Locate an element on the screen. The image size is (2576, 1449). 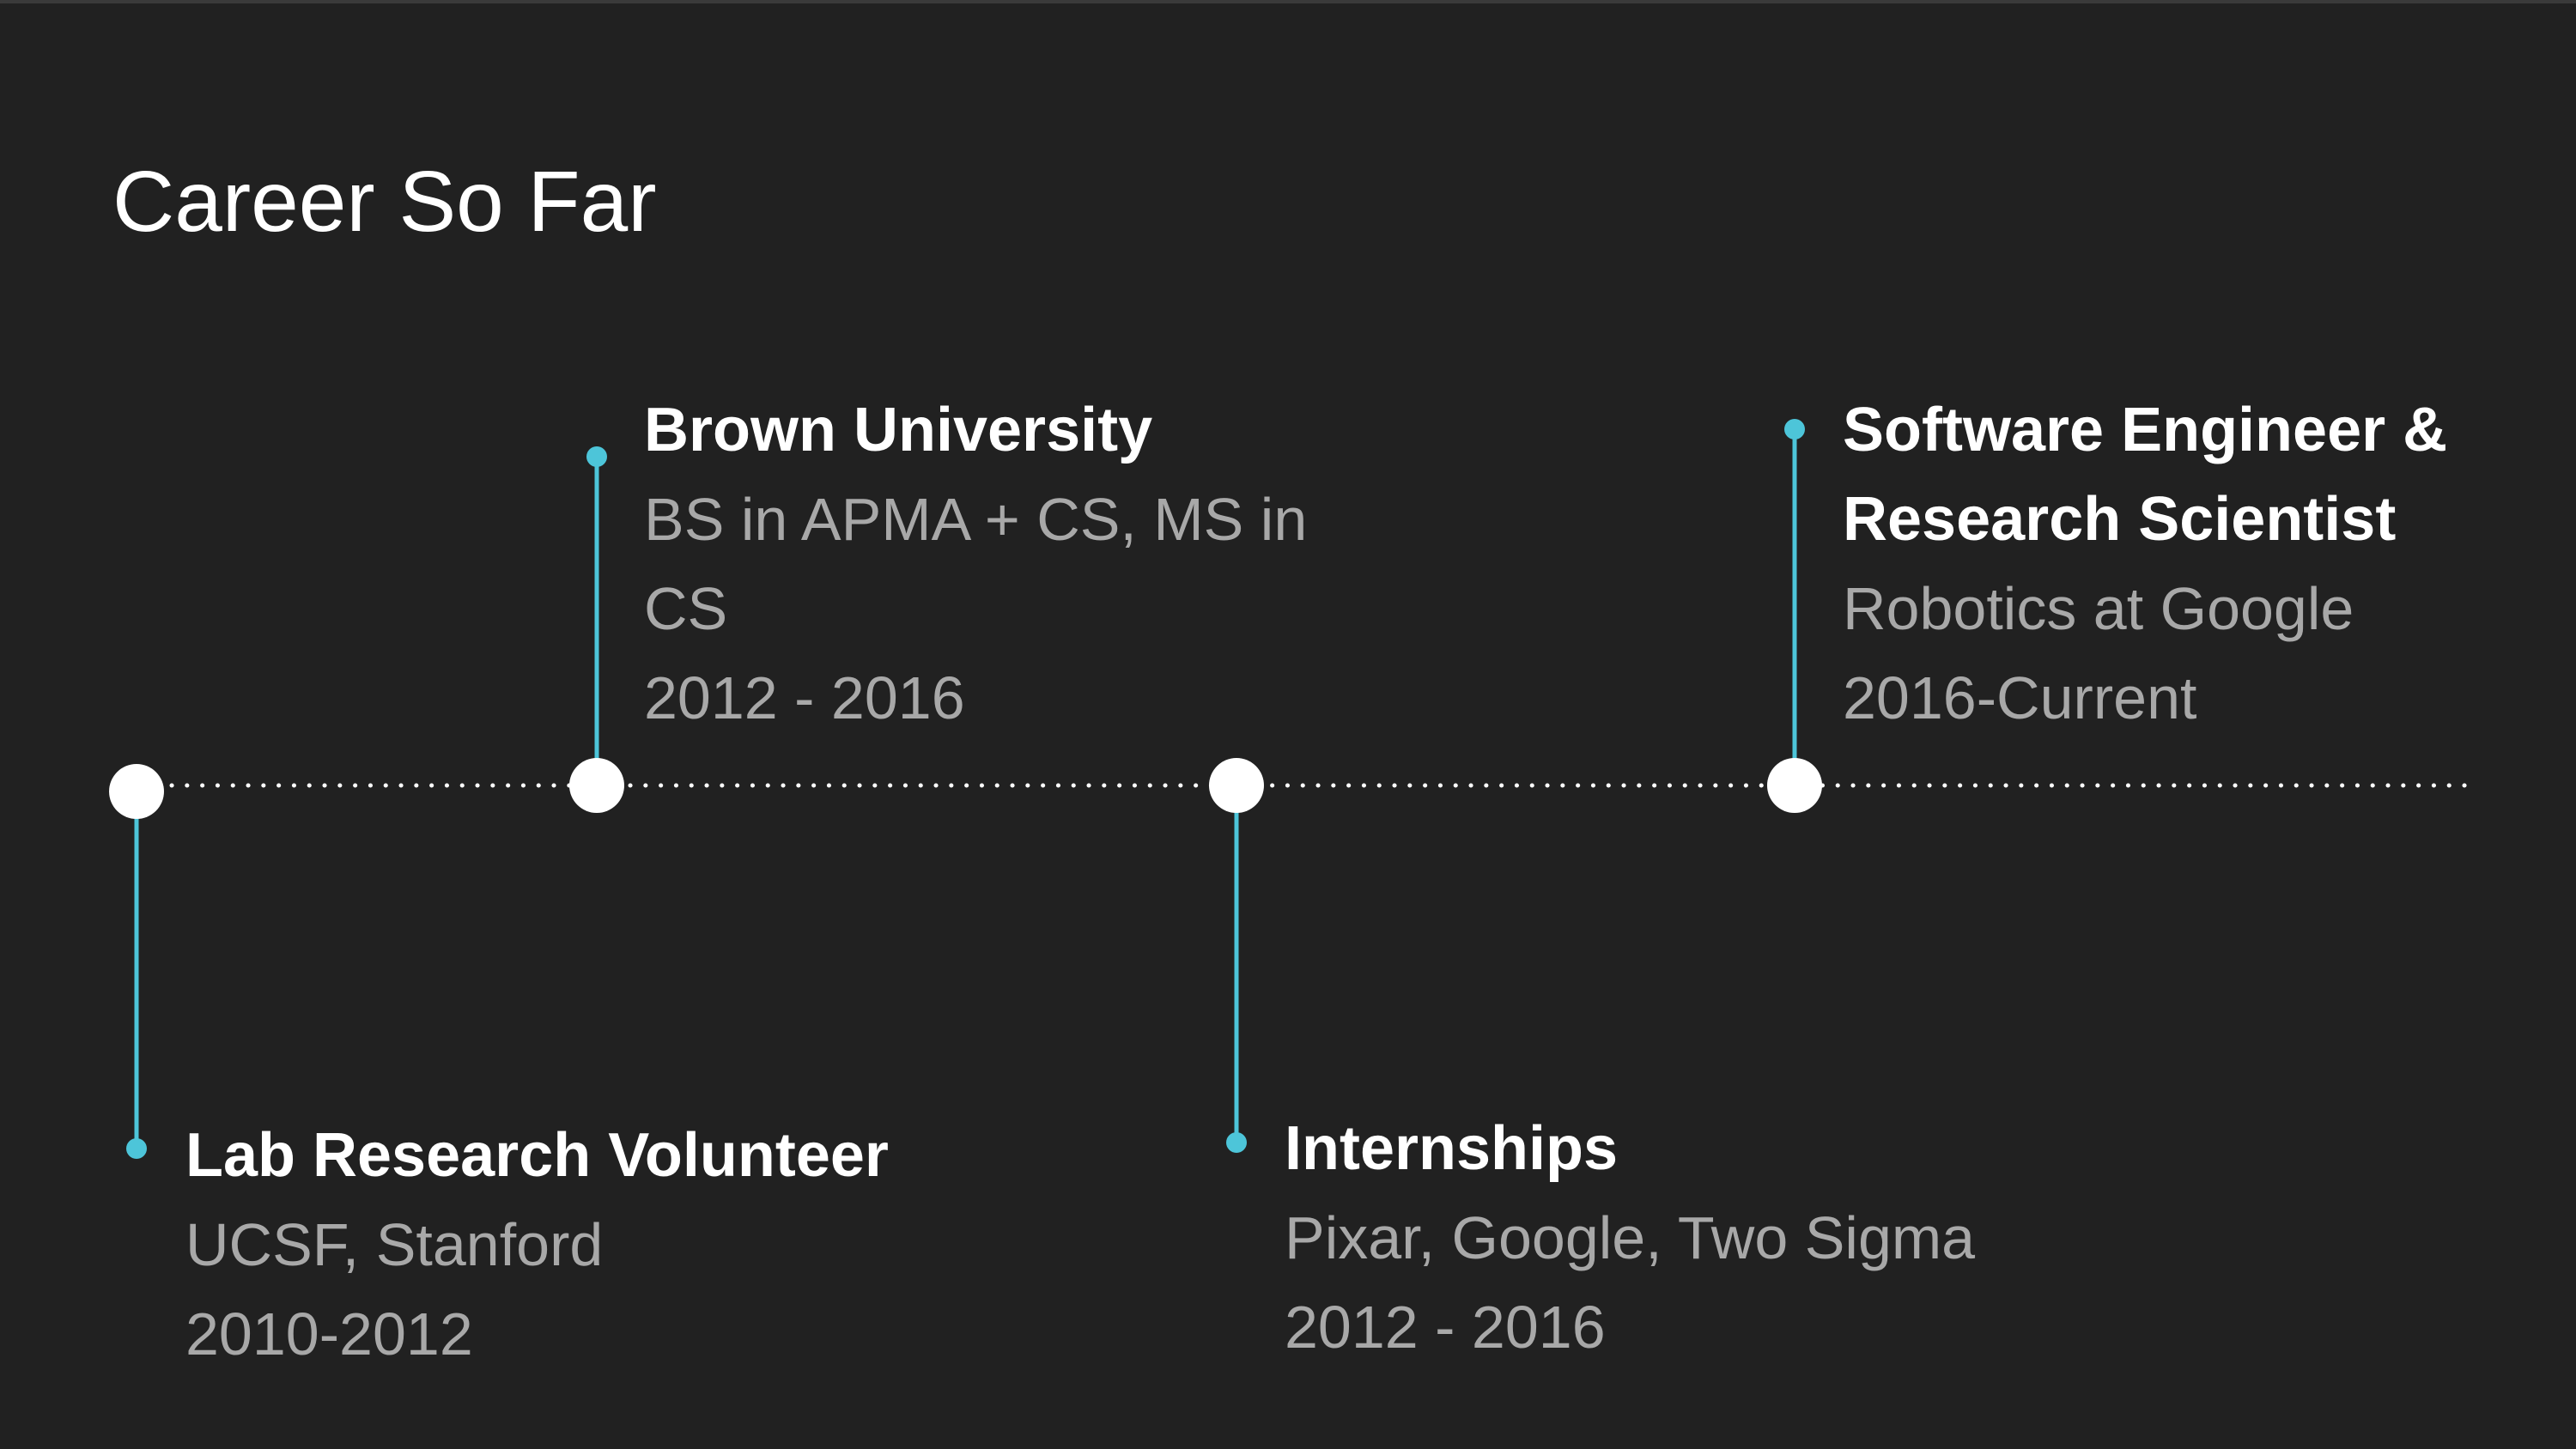
slide-title: Career So Far is located at coordinates (385, 202).